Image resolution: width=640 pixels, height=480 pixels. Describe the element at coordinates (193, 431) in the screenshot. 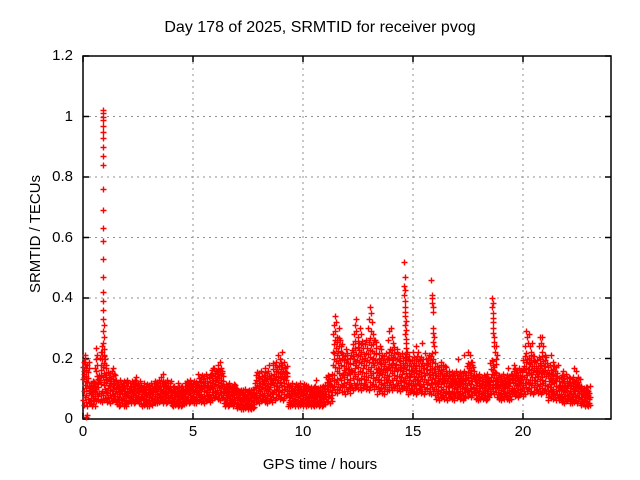

I see `x-tick-label: 5` at that location.